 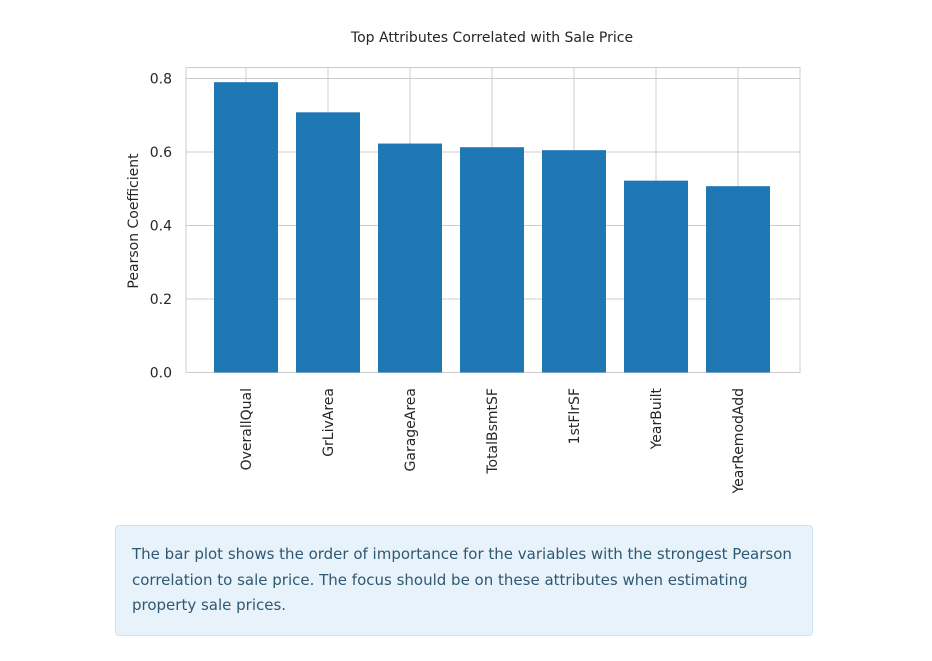 What do you see at coordinates (657, 418) in the screenshot?
I see `x-tick-label: YearBuilt` at bounding box center [657, 418].